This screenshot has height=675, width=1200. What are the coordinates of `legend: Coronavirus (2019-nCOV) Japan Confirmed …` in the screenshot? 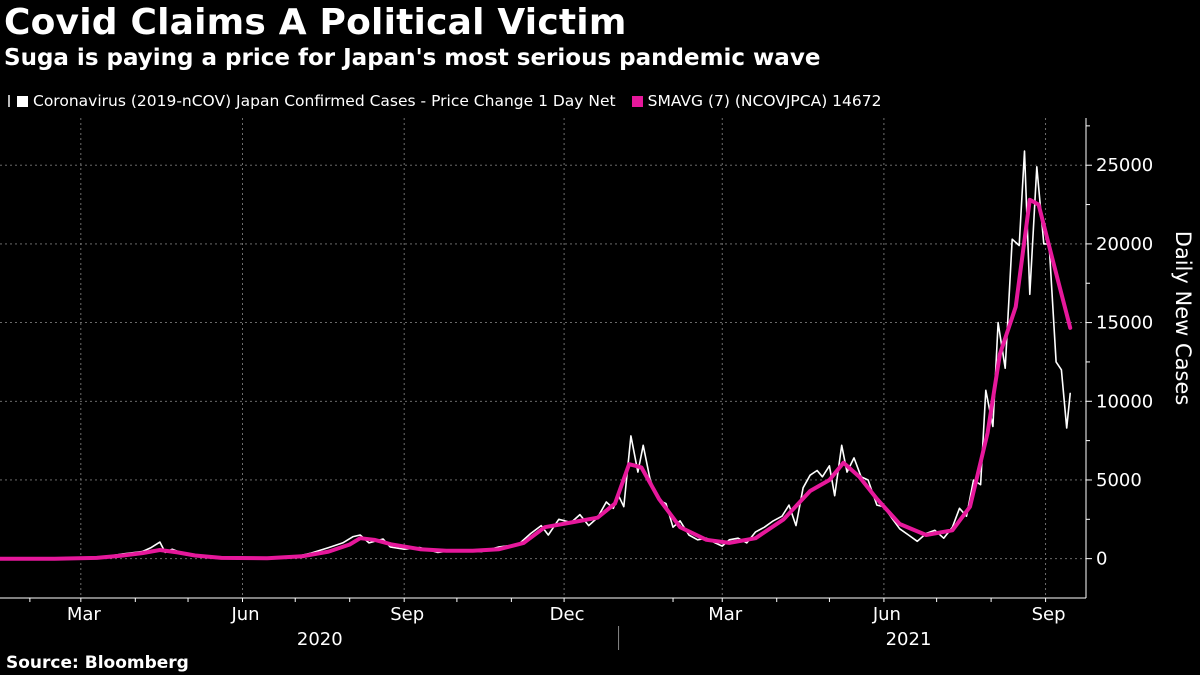 It's located at (452, 101).